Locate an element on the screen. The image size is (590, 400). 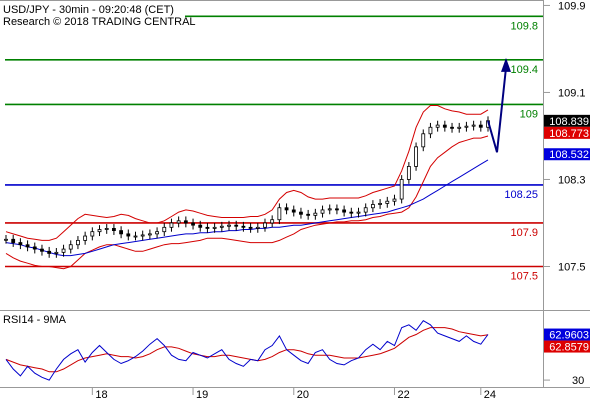
level-label-pivot: 108.25 is located at coordinates (521, 195).